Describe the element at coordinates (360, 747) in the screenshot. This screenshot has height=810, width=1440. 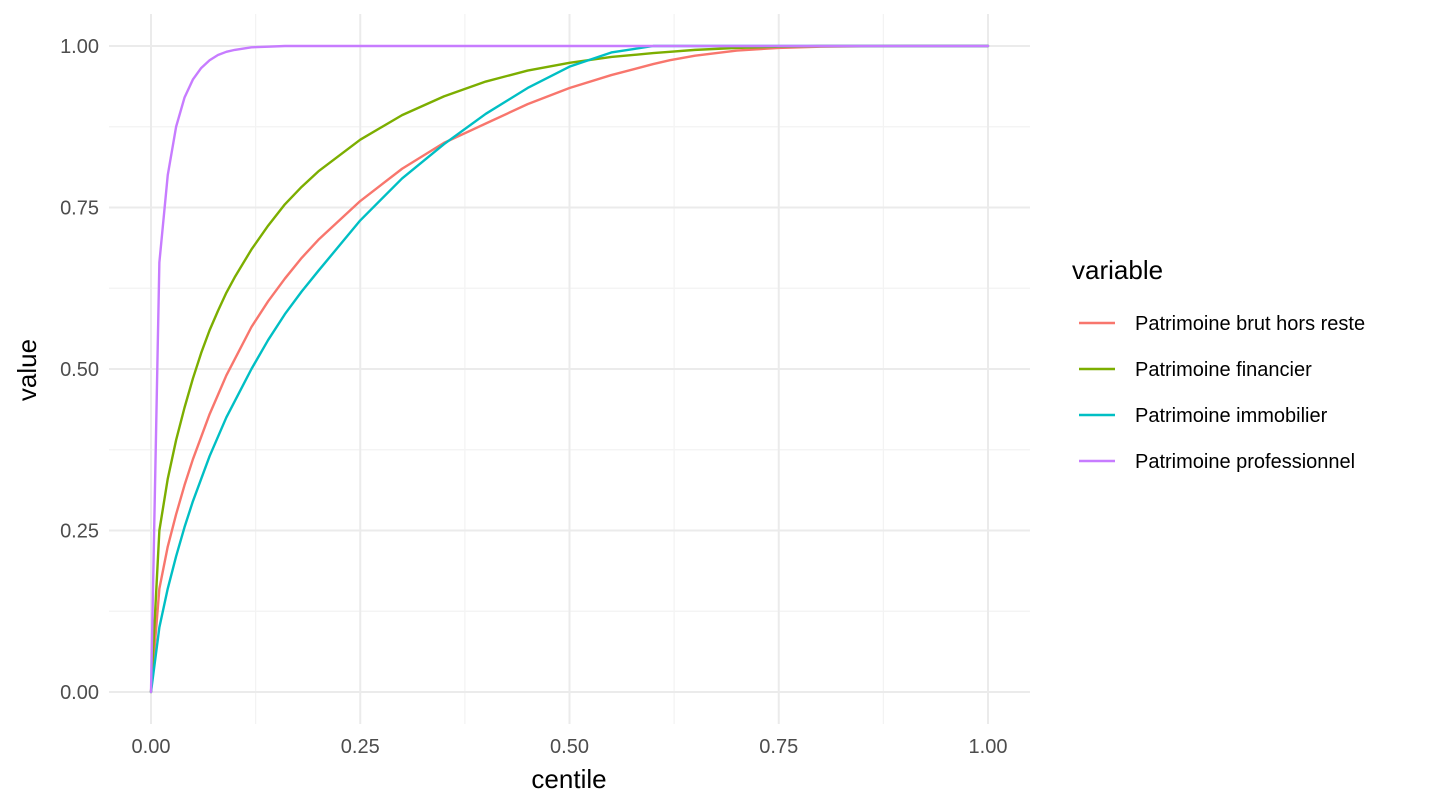
I see `x-tick-label: 0.25` at that location.